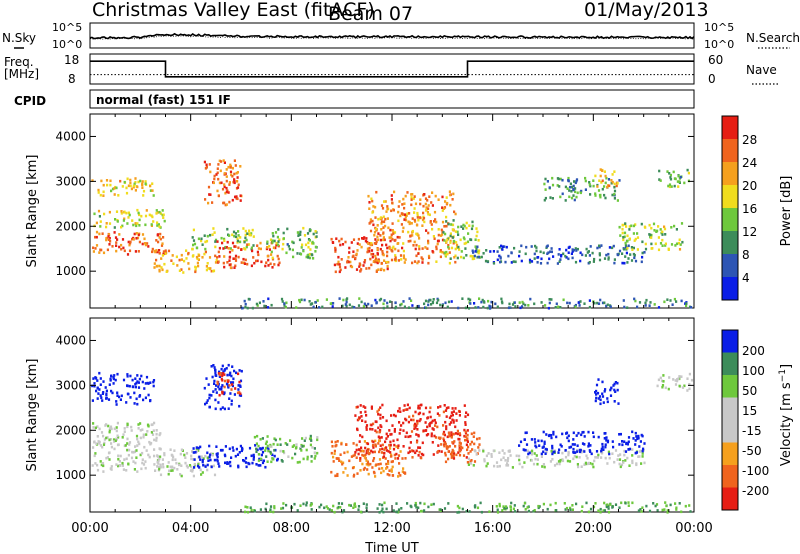 The width and height of the screenshot is (800, 554). I want to click on x-tick-label: 00:00, so click(693, 528).